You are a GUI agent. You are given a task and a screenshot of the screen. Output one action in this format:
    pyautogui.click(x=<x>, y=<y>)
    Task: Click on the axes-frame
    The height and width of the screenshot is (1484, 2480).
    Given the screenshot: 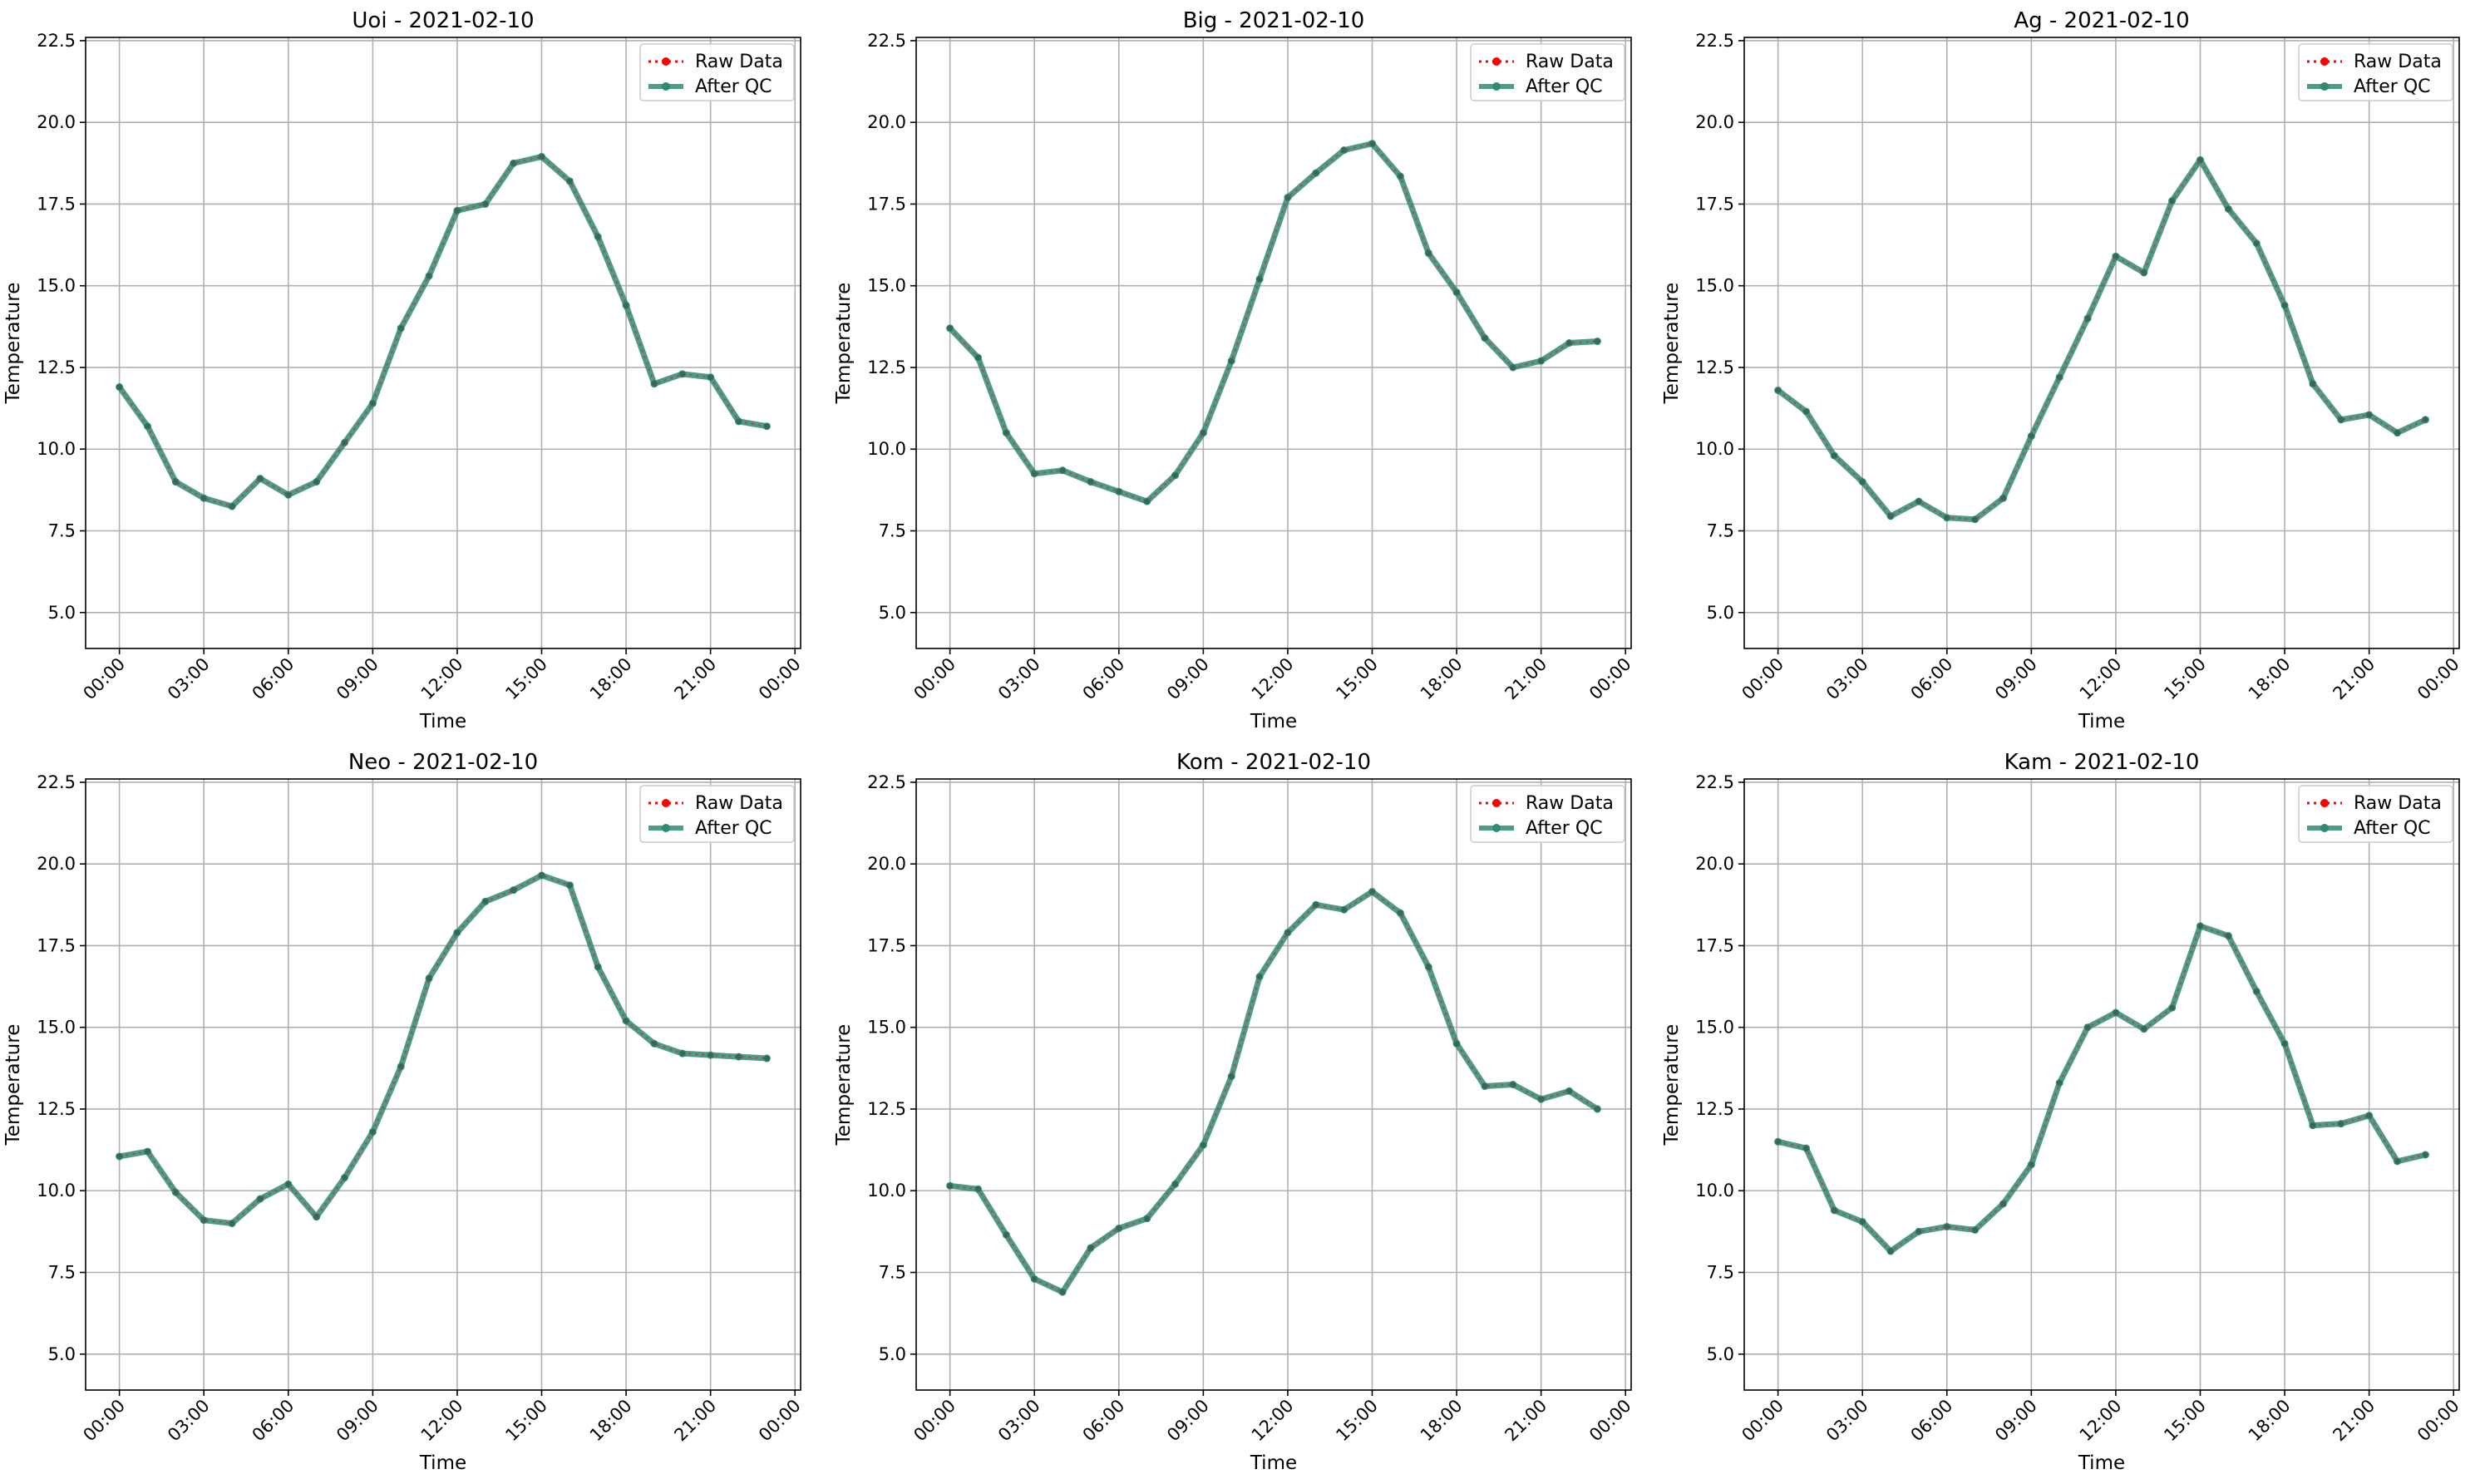 What is the action you would take?
    pyautogui.click(x=2101, y=1084)
    